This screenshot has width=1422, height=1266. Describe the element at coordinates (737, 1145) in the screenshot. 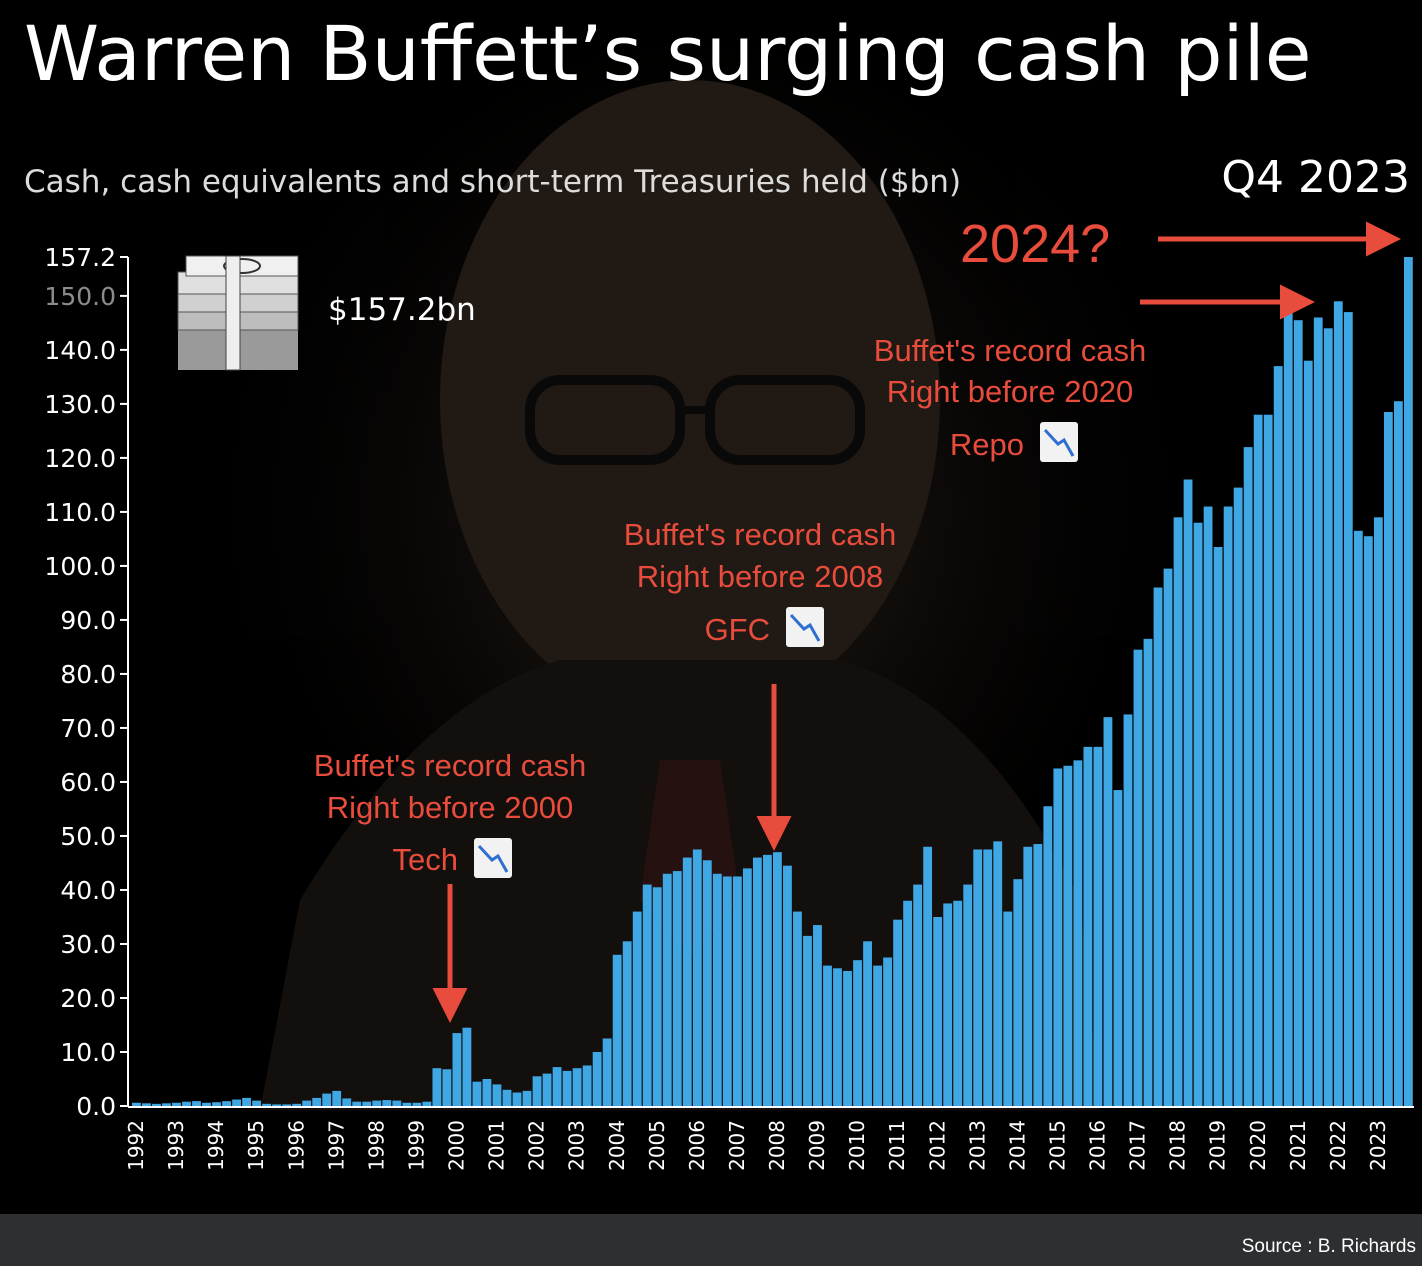

I see `x-tick-label: 2007` at that location.